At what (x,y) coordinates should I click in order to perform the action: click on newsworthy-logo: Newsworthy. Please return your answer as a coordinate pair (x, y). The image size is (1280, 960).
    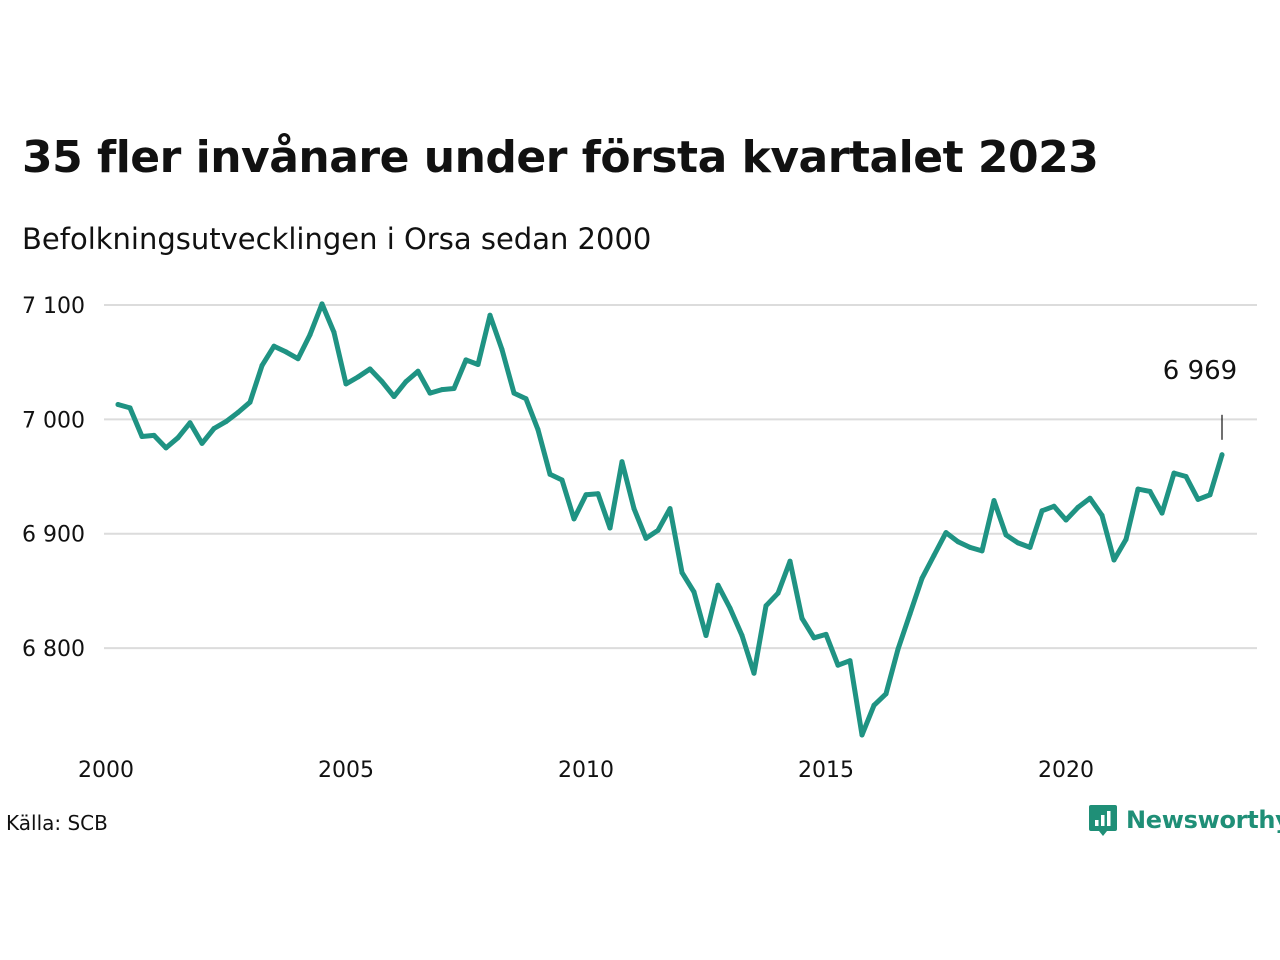
    Looking at the image, I should click on (1184, 820).